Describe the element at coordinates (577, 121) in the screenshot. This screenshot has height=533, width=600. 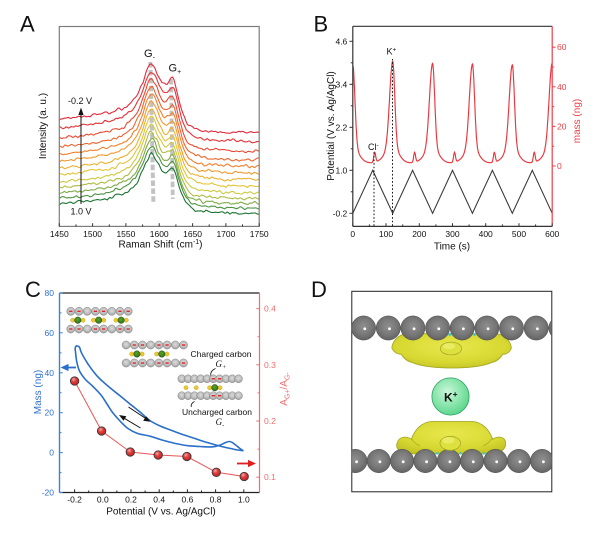
I see `svg-text: mass (ng)` at that location.